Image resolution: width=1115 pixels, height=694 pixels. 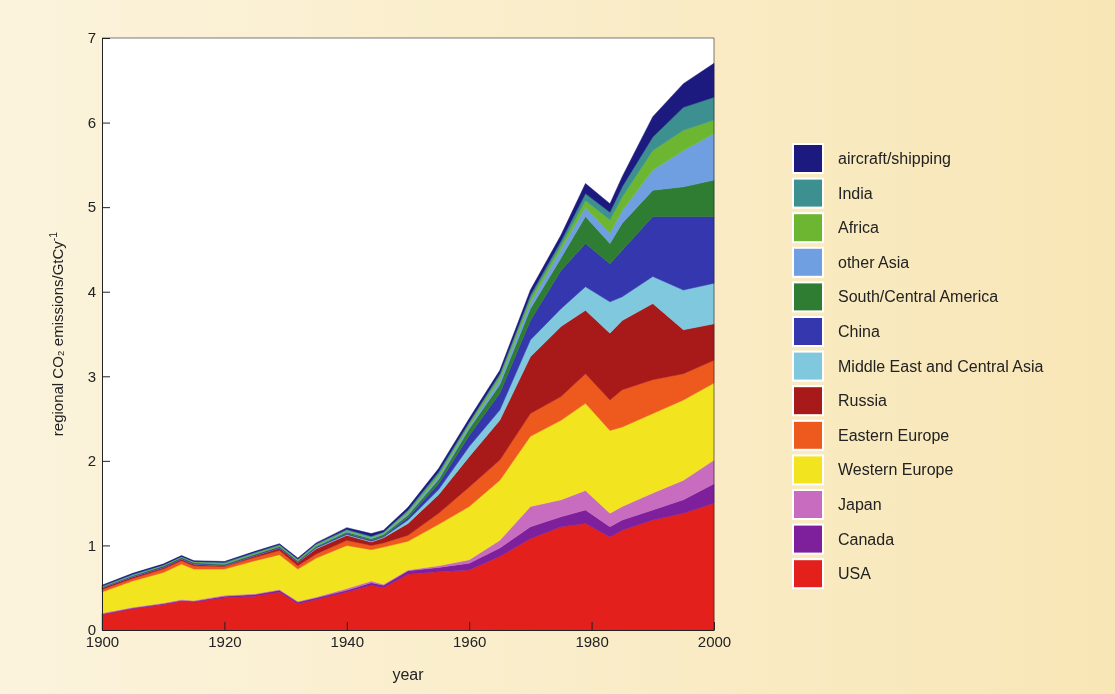 What do you see at coordinates (347, 641) in the screenshot?
I see `x-tick-label: 1940` at bounding box center [347, 641].